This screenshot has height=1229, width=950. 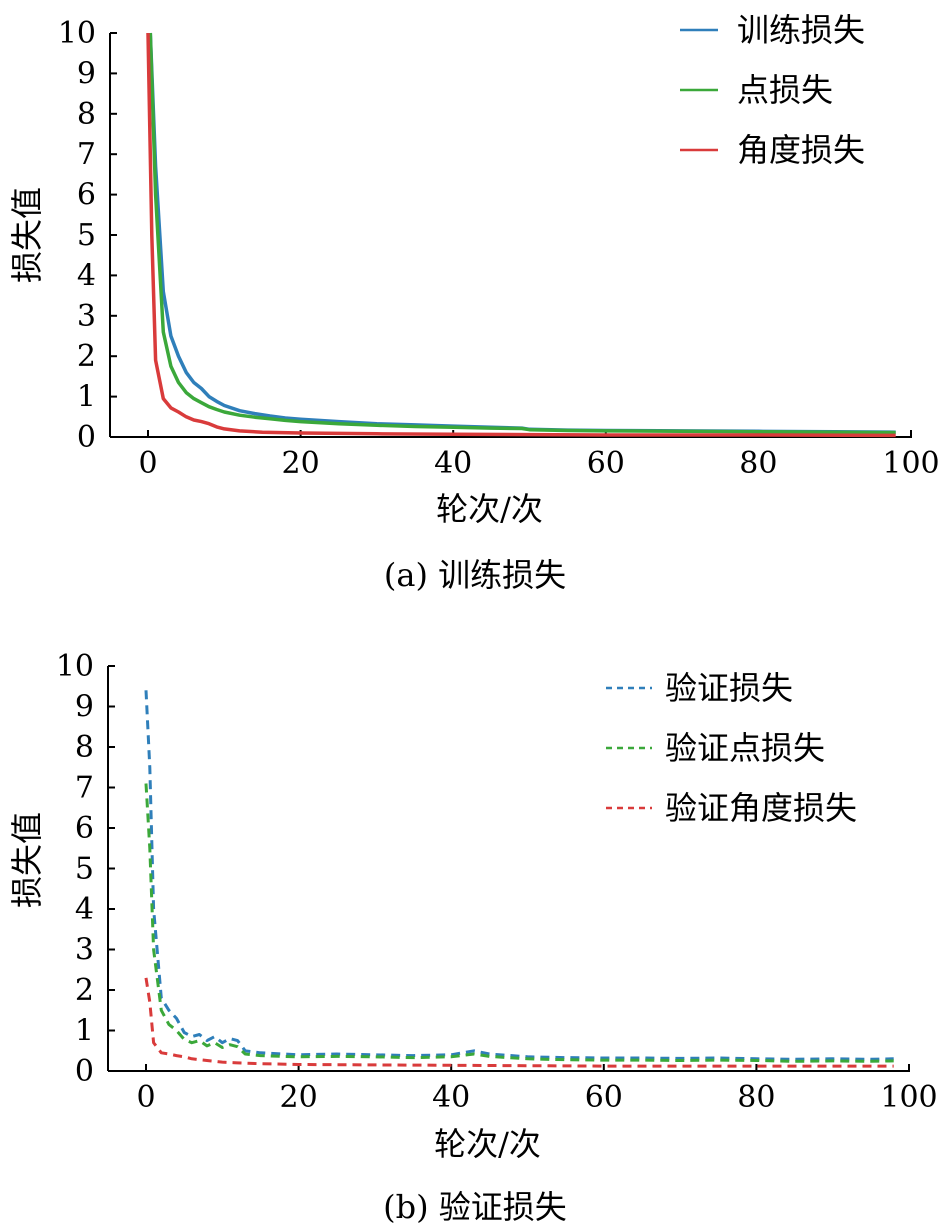 I want to click on chart-caption: (a) 训练损失, so click(x=475, y=575).